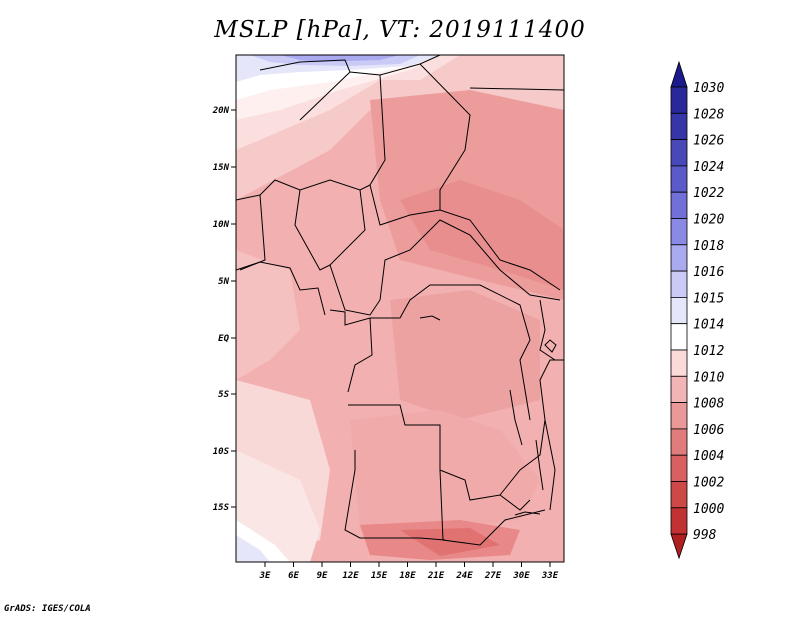 The height and width of the screenshot is (618, 800). I want to click on colorbar-level-label: 1004, so click(708, 456).